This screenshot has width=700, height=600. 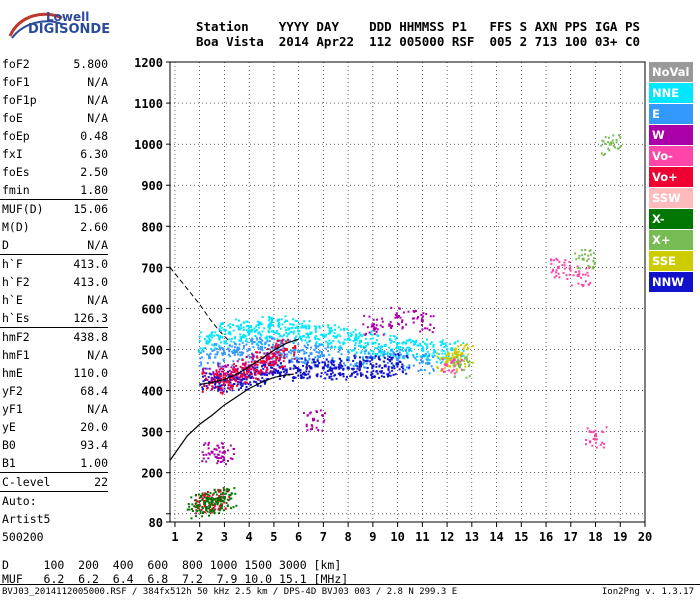 What do you see at coordinates (645, 537) in the screenshot?
I see `x-tick-label: 20` at bounding box center [645, 537].